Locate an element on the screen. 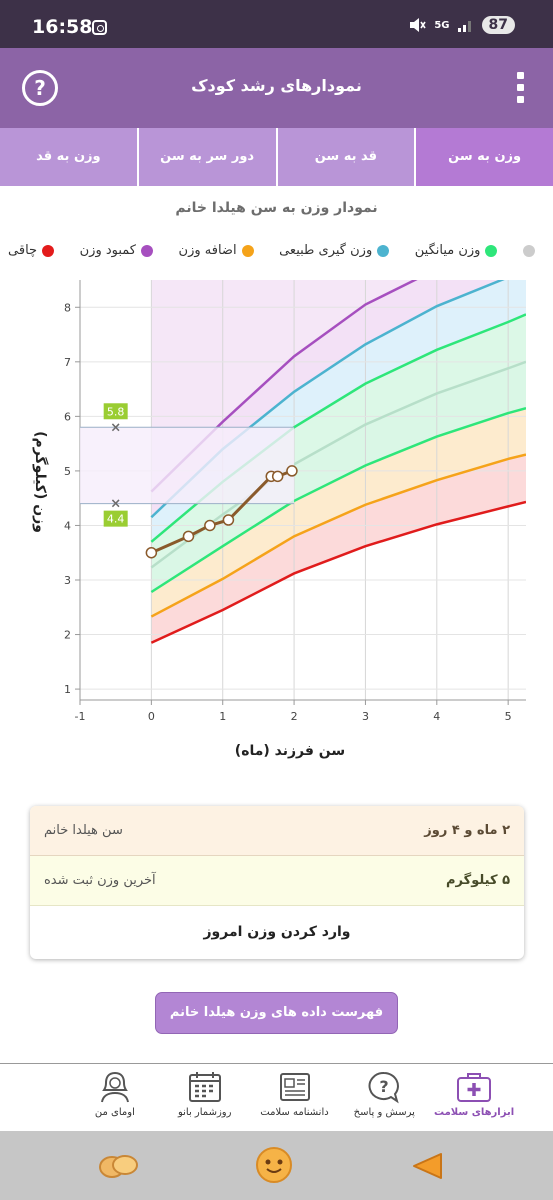 Image resolution: width=553 pixels, height=1200 pixels. status-bar: 16:58 5G 87 is located at coordinates (276, 24).